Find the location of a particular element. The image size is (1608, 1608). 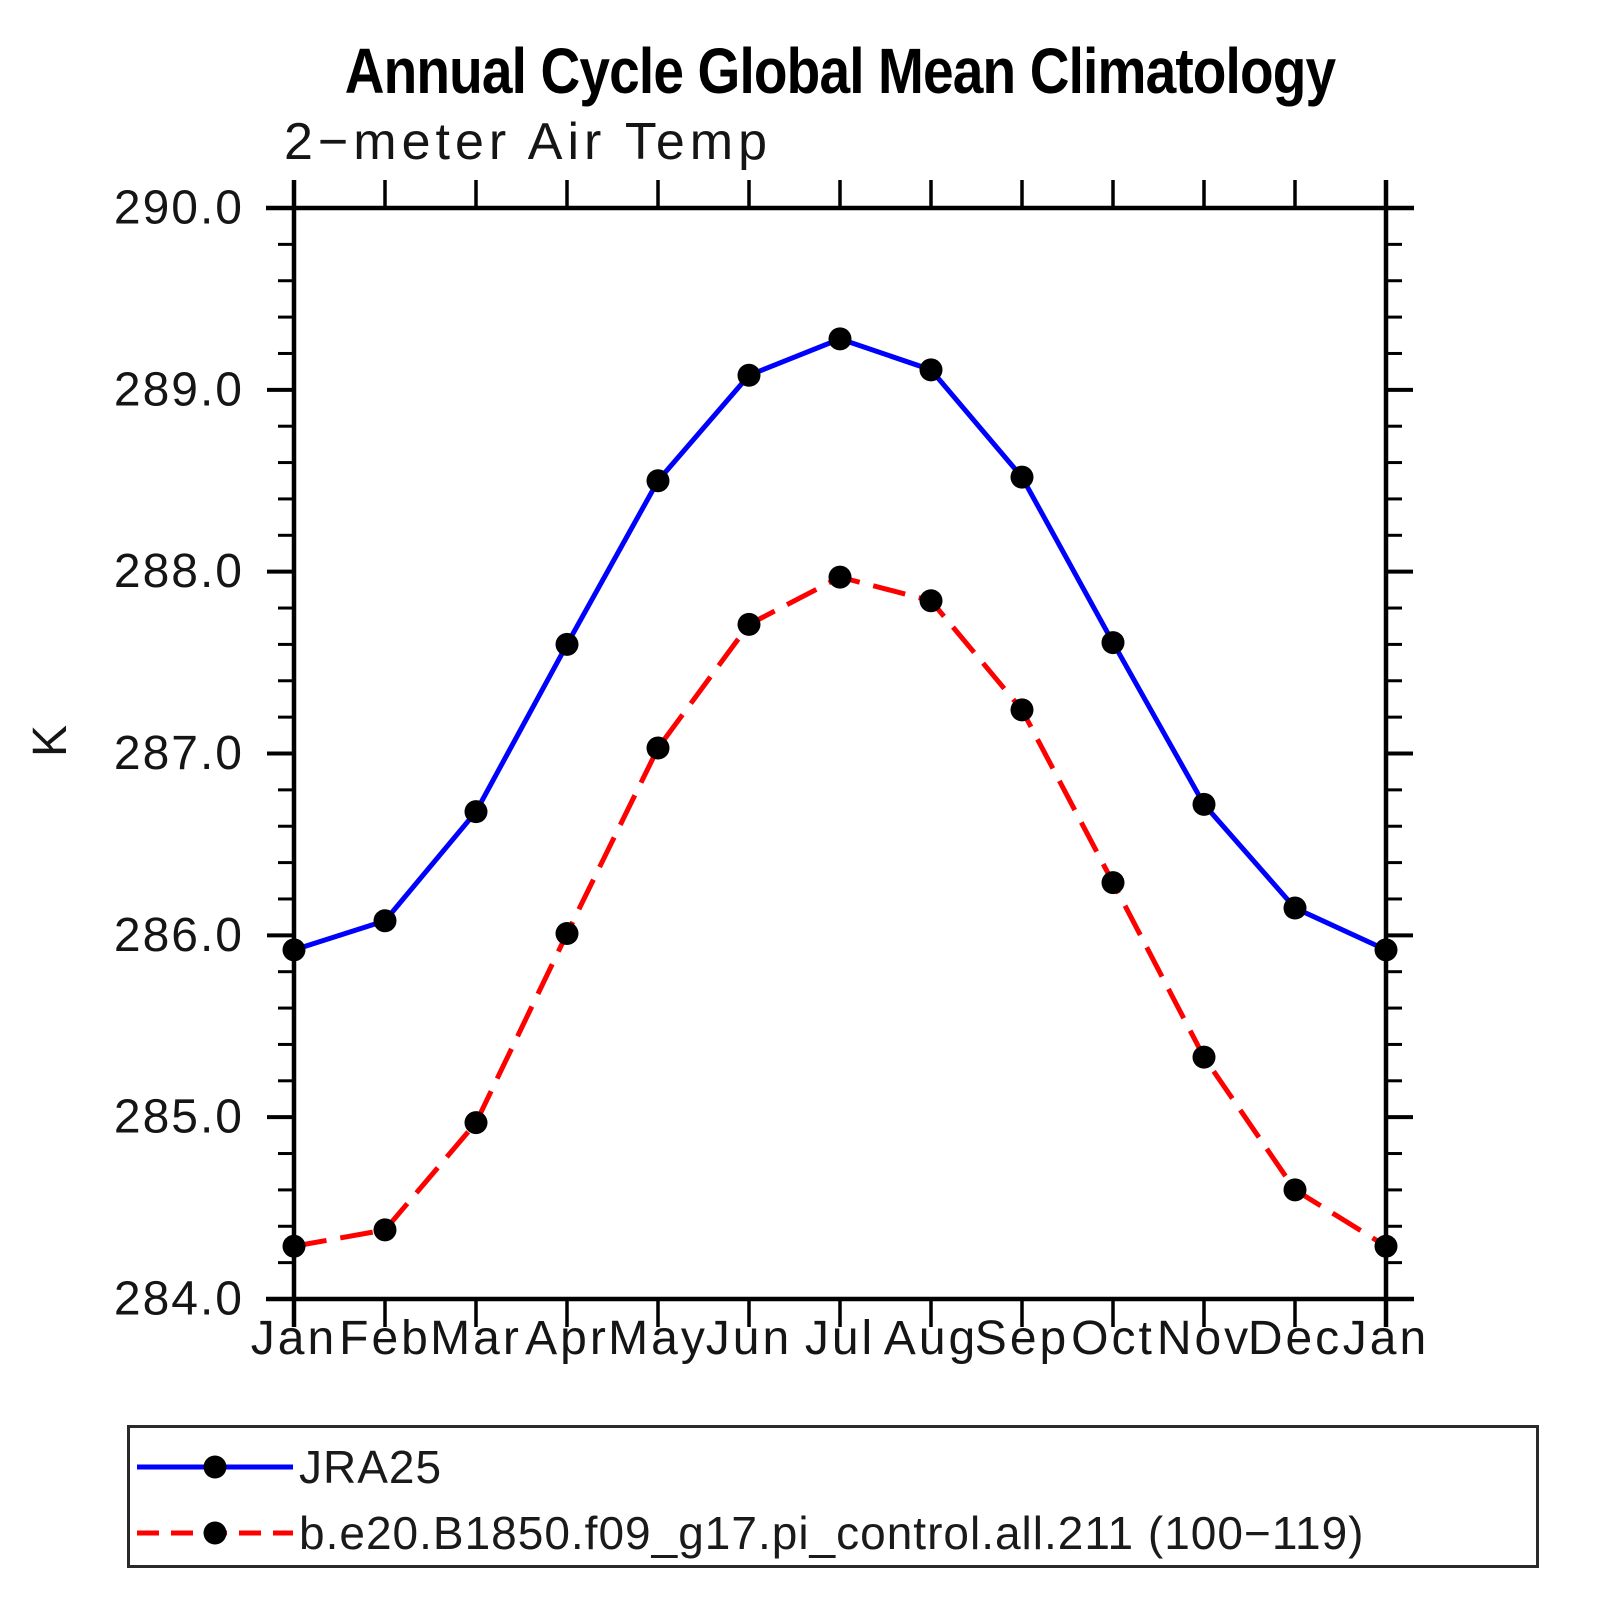

y-tick-label: 285.0 is located at coordinates (179, 1117).